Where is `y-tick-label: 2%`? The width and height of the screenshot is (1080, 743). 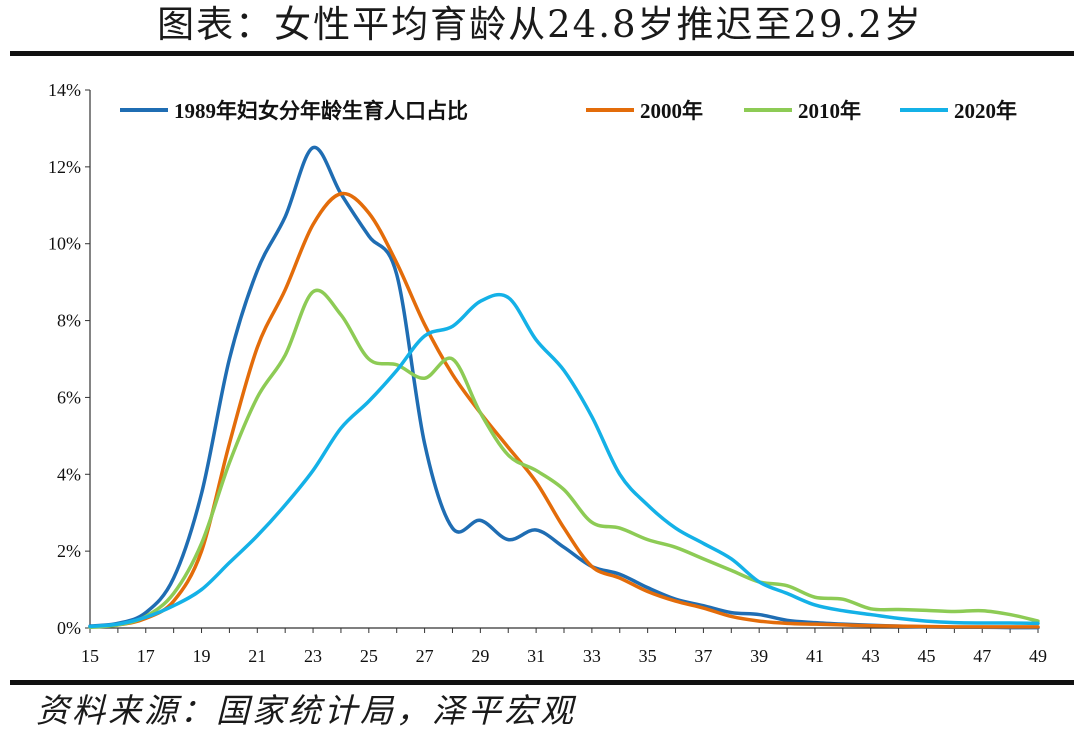 y-tick-label: 2% is located at coordinates (69, 551).